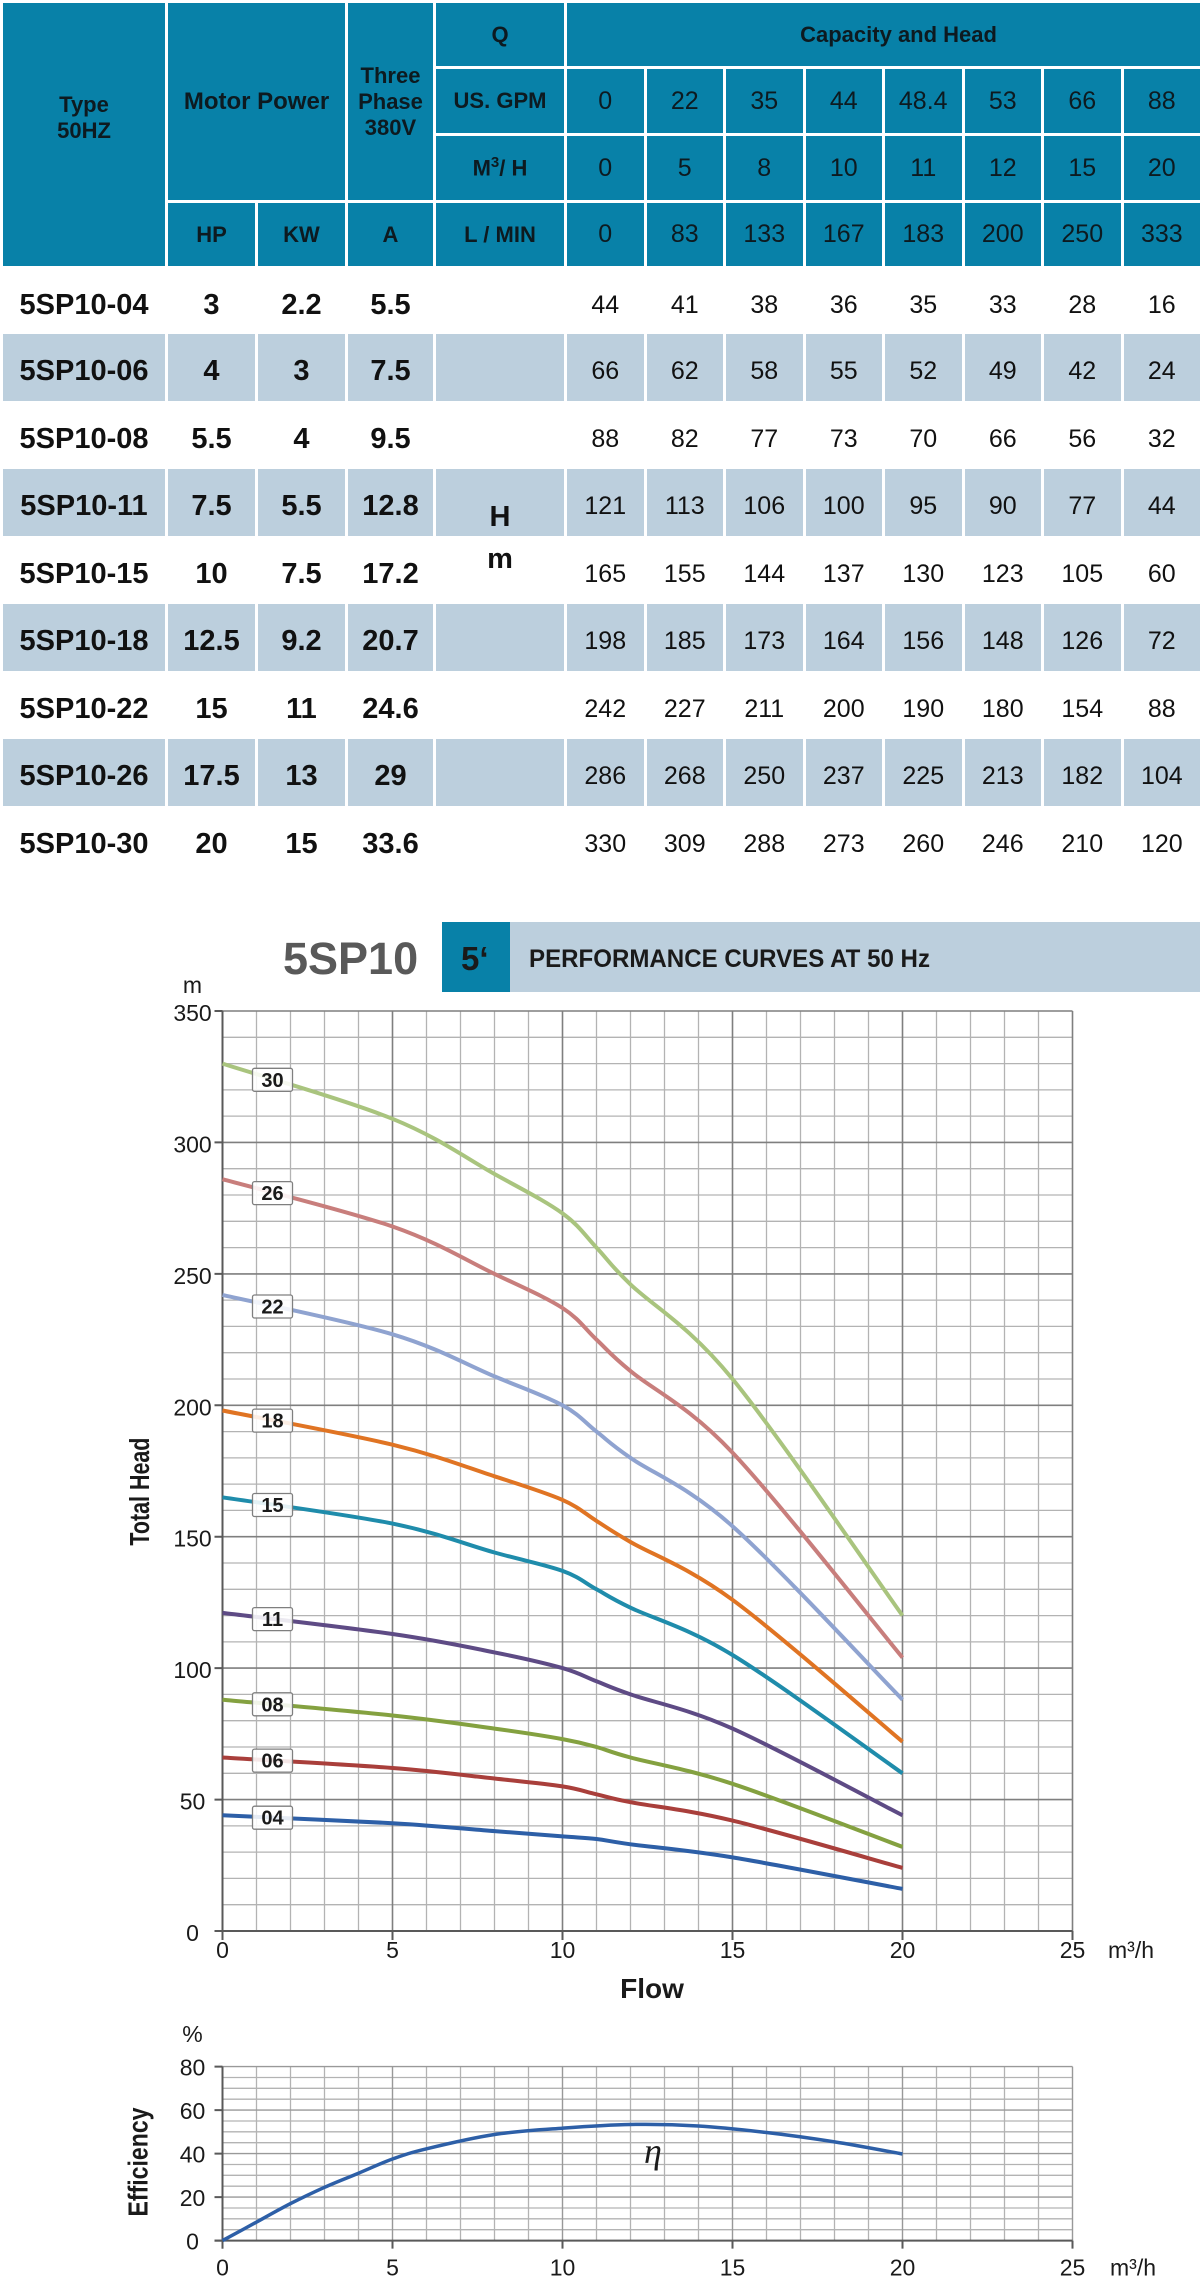  Describe the element at coordinates (193, 2111) in the screenshot. I see `svg-text: 60` at that location.